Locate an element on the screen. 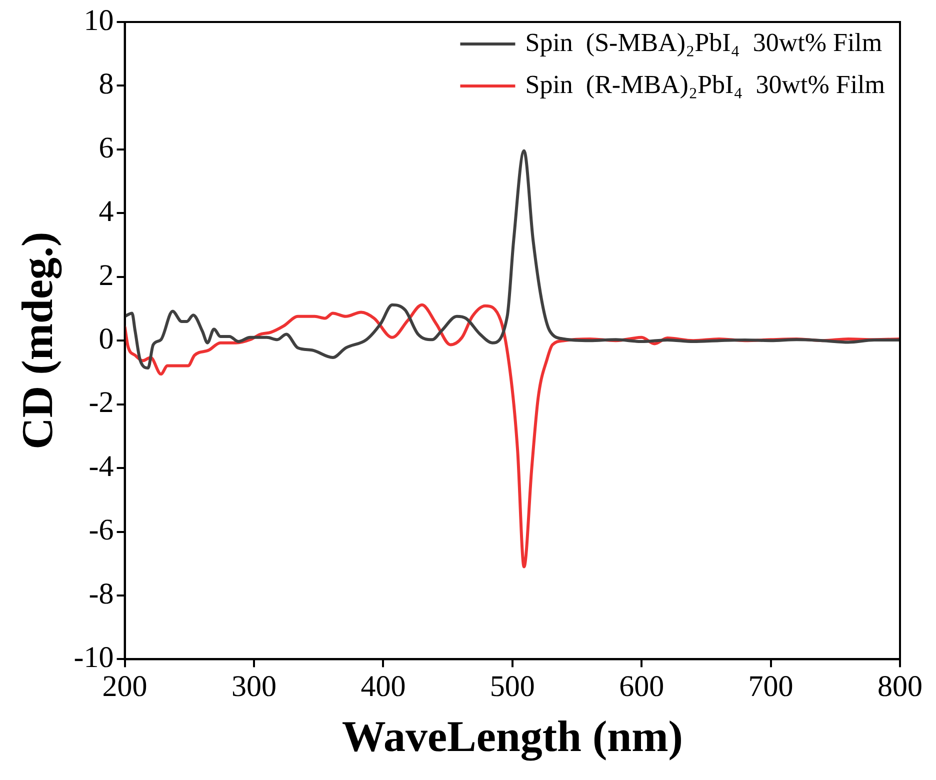  y-tick-label: 2 is located at coordinates (106, 275).